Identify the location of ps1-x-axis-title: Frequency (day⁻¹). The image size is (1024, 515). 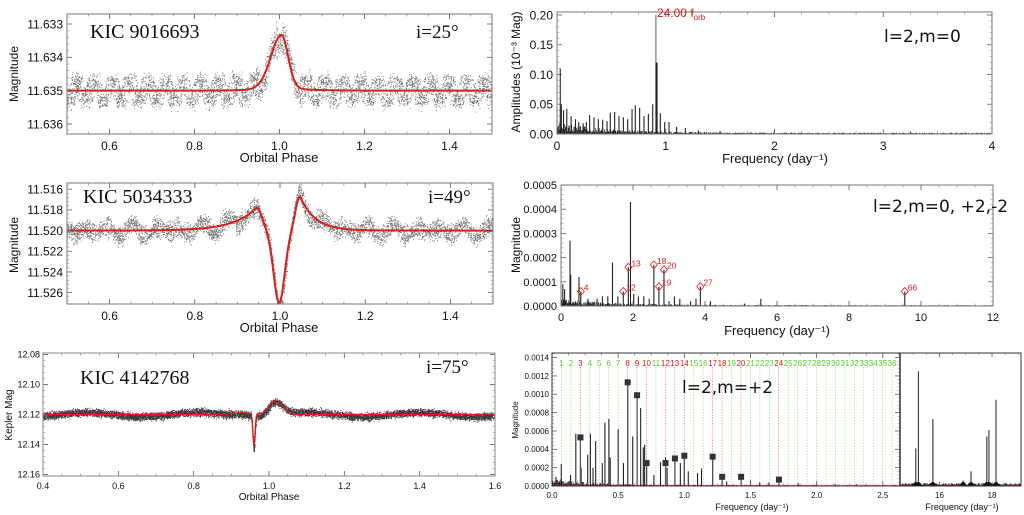
(775, 158).